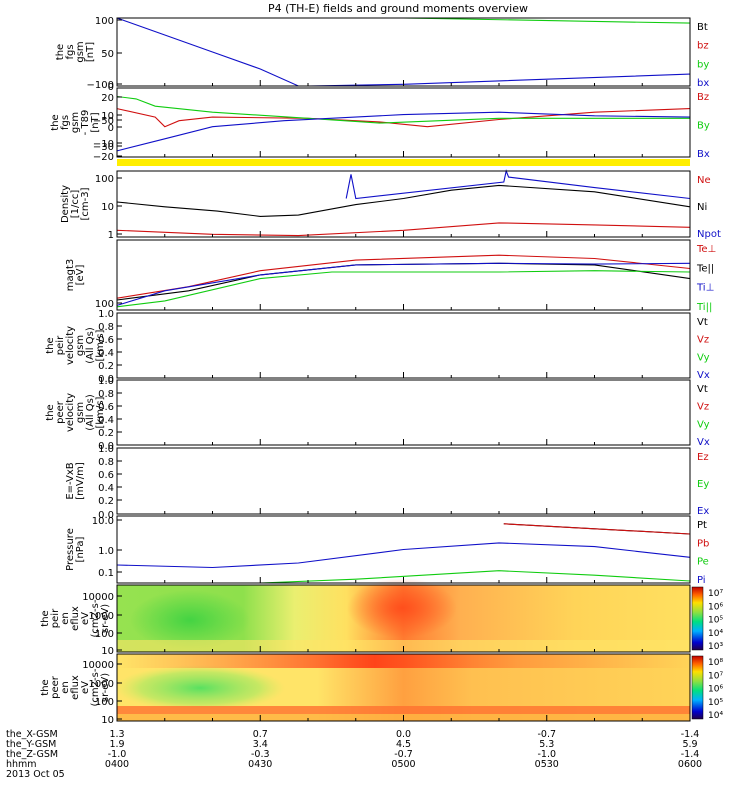 The height and width of the screenshot is (800, 750). What do you see at coordinates (35, 774) in the screenshot?
I see `date-label: 2013 Oct 05` at bounding box center [35, 774].